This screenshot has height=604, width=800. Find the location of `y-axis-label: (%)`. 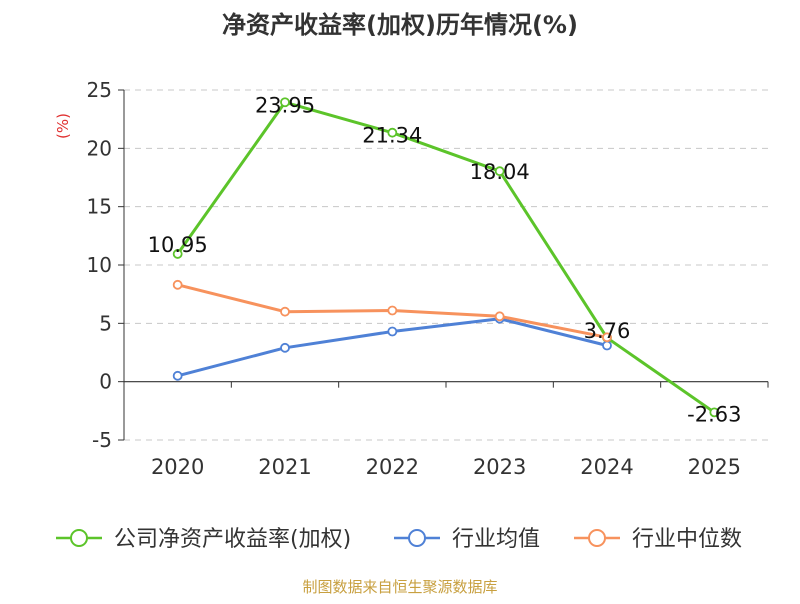

y-axis-label: (%) is located at coordinates (63, 126).